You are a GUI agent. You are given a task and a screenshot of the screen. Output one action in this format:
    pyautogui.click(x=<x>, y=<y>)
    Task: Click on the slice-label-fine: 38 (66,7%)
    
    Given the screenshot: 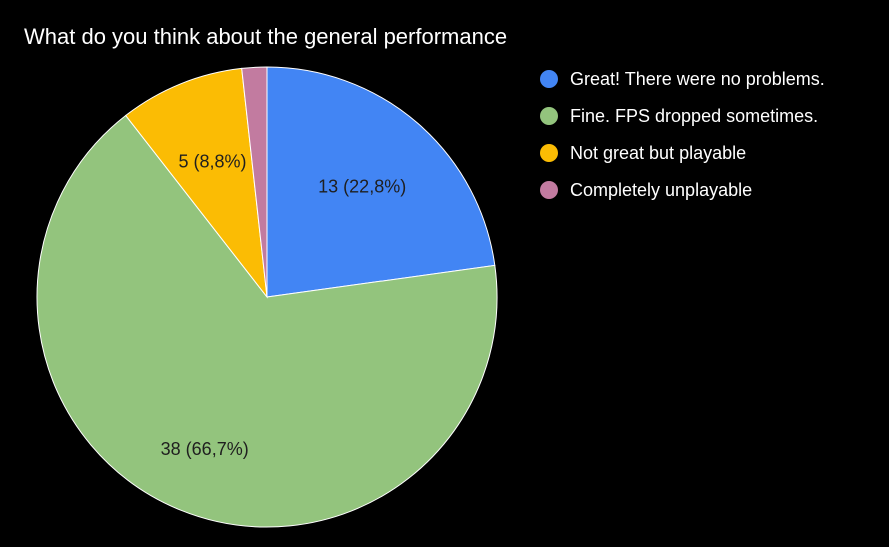 What is the action you would take?
    pyautogui.click(x=205, y=449)
    